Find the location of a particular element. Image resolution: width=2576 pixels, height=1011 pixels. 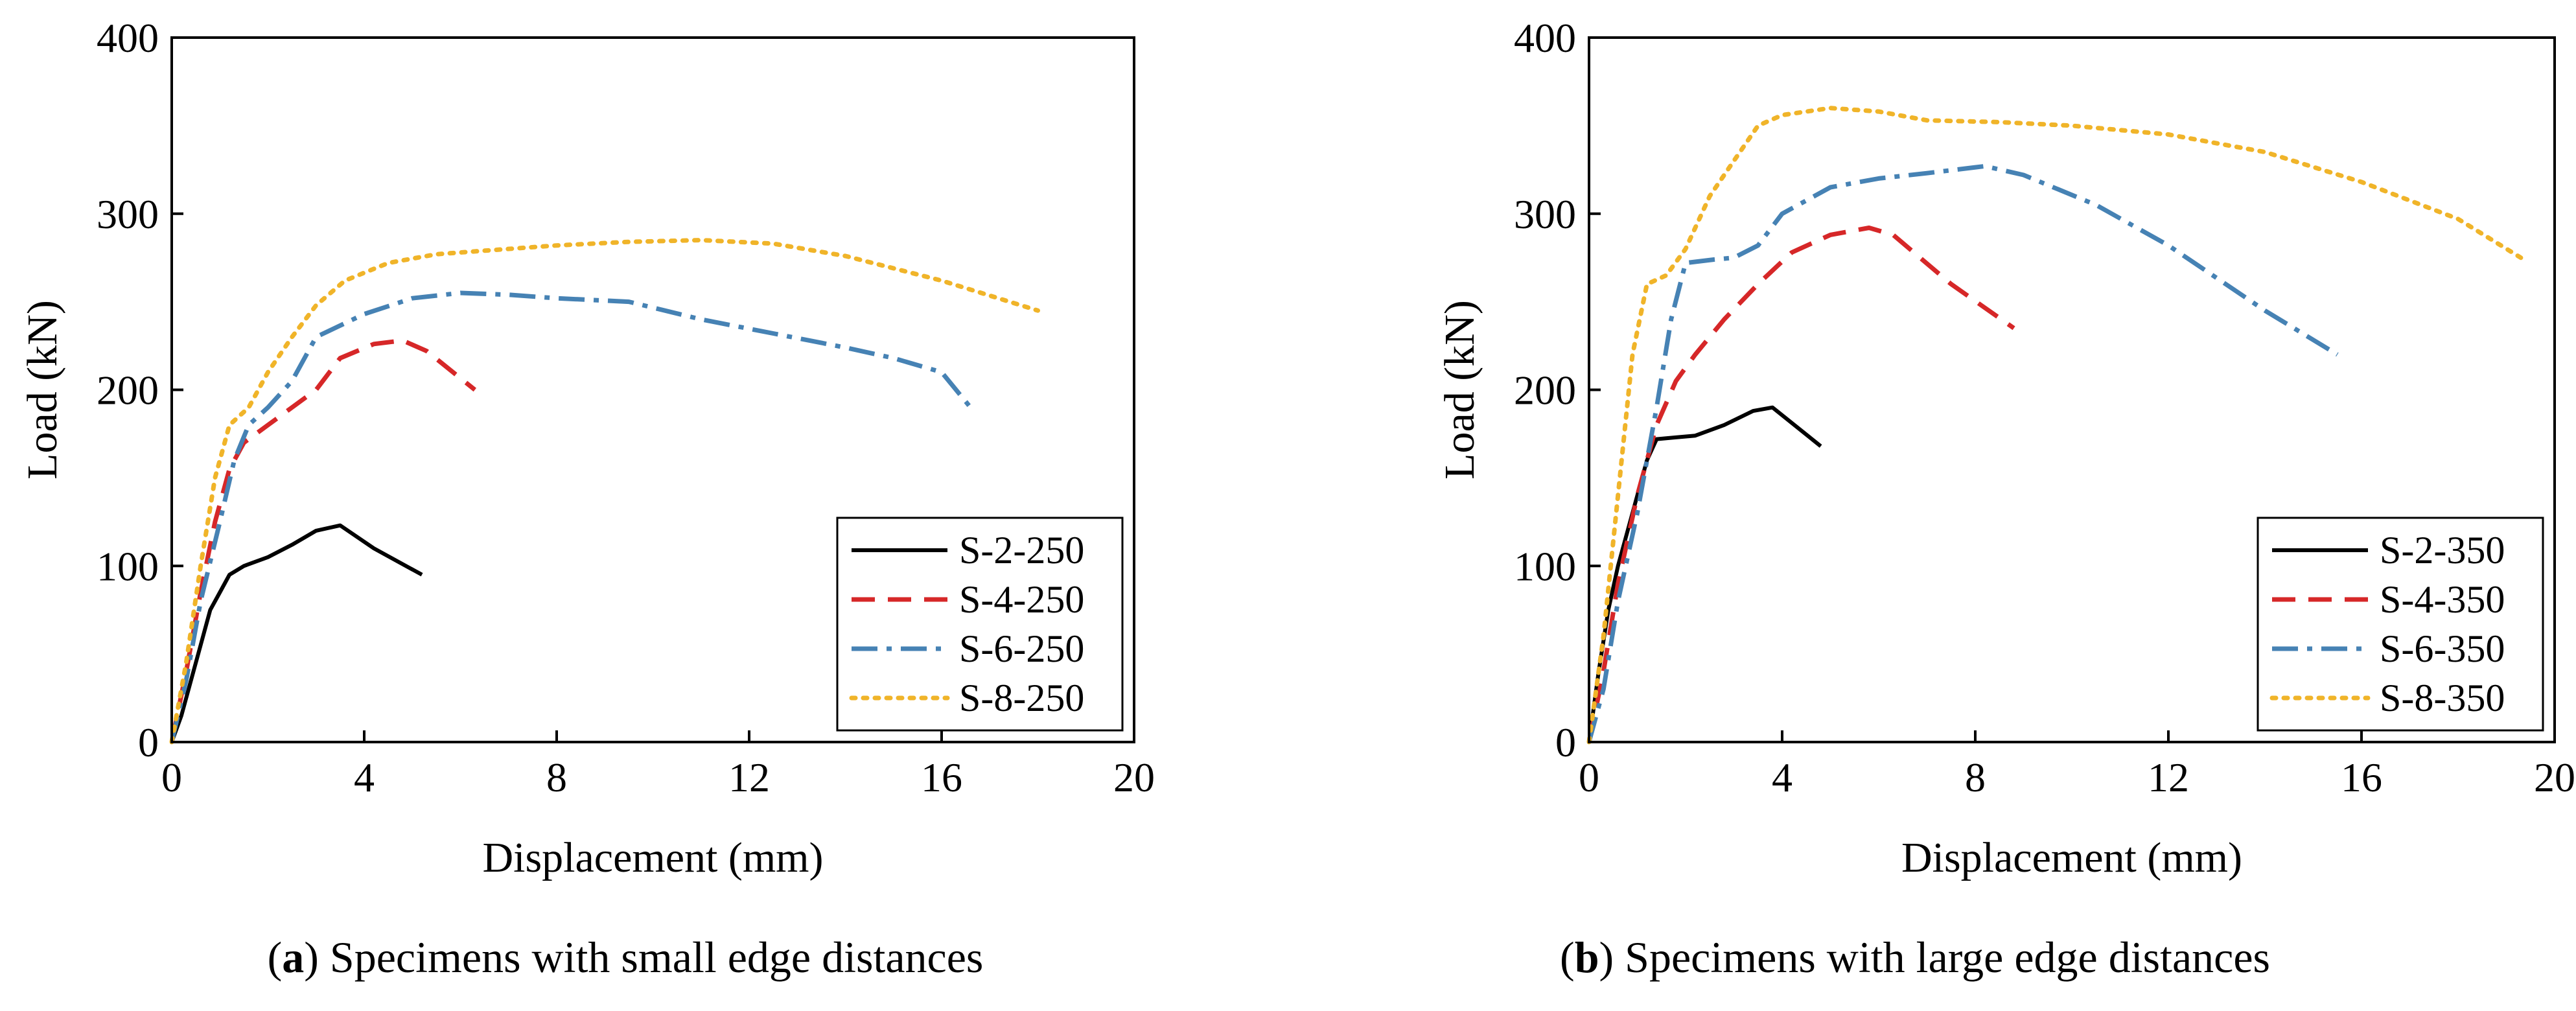

chart-a-legend-label: S-8-250 is located at coordinates (1022, 698).